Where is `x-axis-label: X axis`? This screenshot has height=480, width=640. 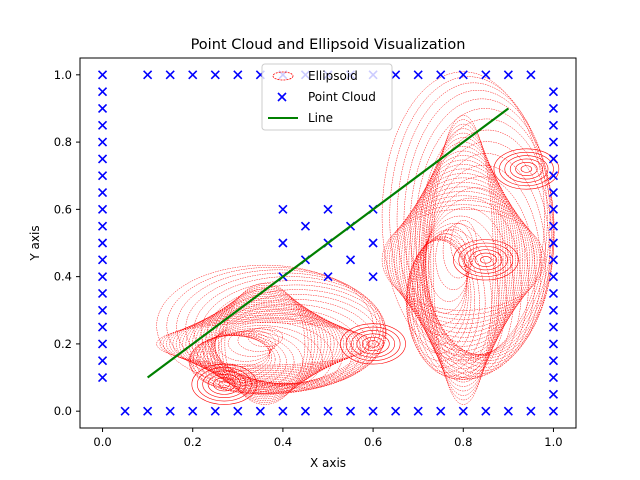
x-axis-label: X axis is located at coordinates (328, 463).